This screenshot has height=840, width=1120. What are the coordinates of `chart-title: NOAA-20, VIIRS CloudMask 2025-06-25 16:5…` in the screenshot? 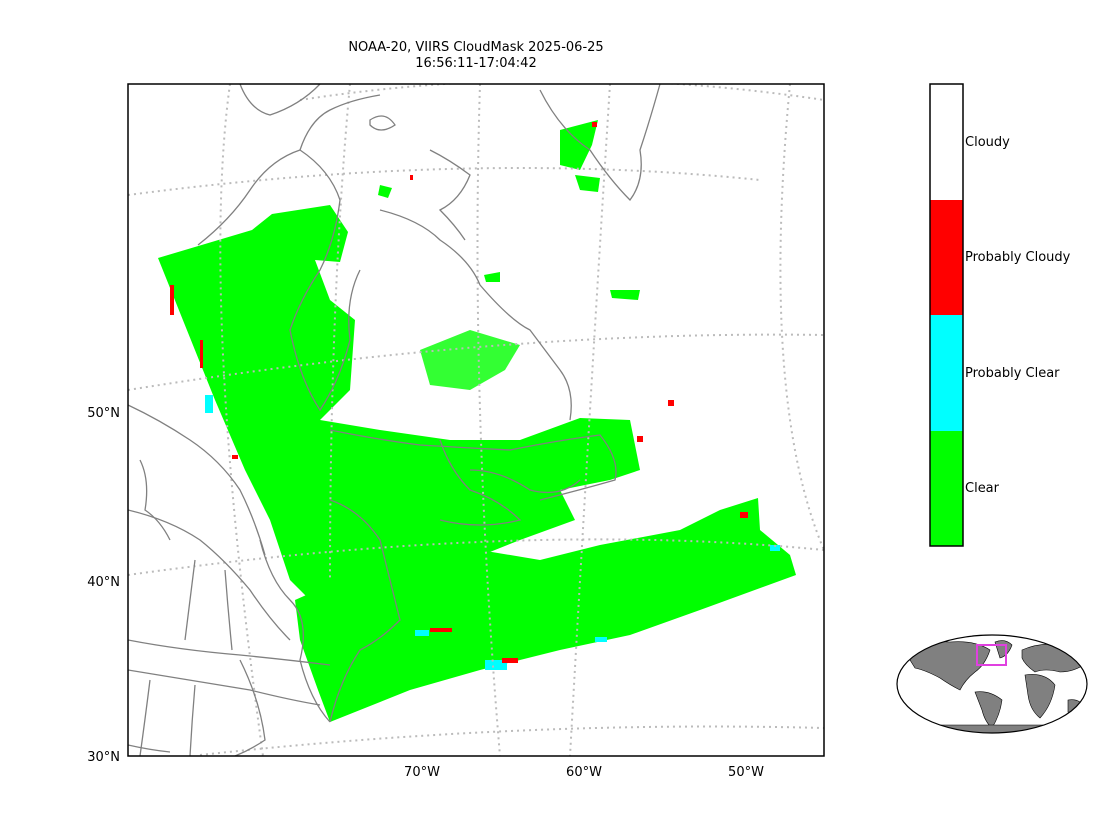 It's located at (476, 56).